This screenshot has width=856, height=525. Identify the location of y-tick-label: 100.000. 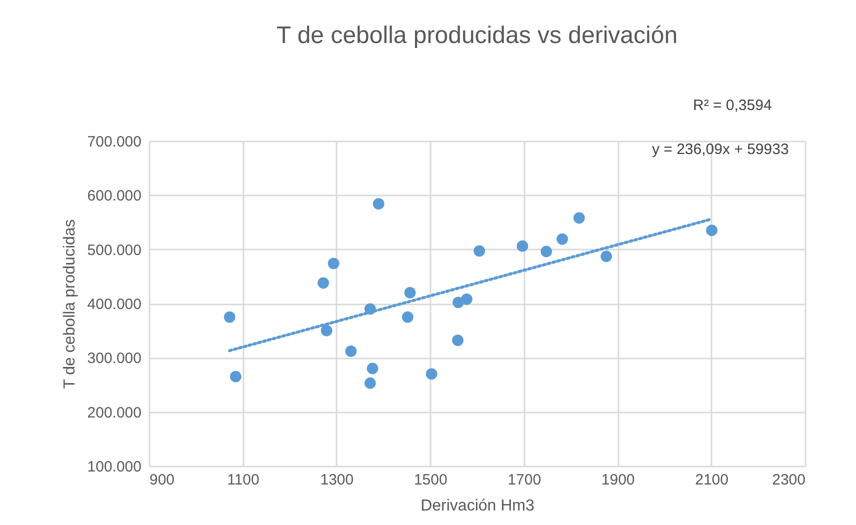
(114, 467).